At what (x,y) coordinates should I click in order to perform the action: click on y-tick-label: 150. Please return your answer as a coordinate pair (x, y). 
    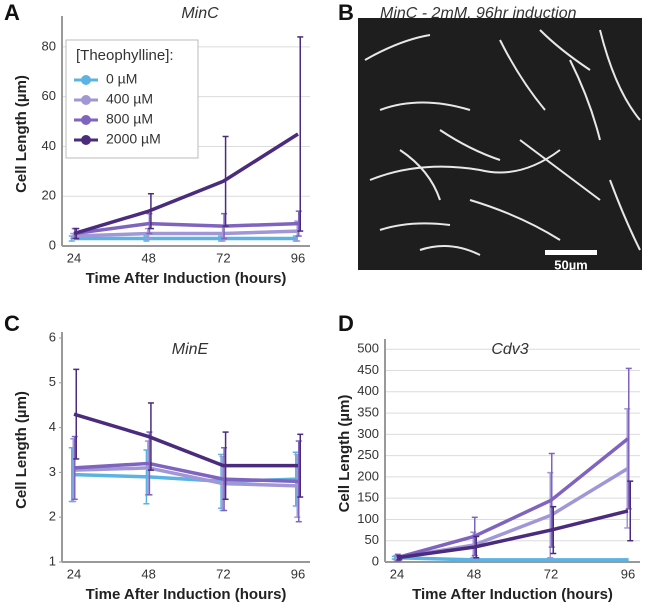
    Looking at the image, I should click on (368, 497).